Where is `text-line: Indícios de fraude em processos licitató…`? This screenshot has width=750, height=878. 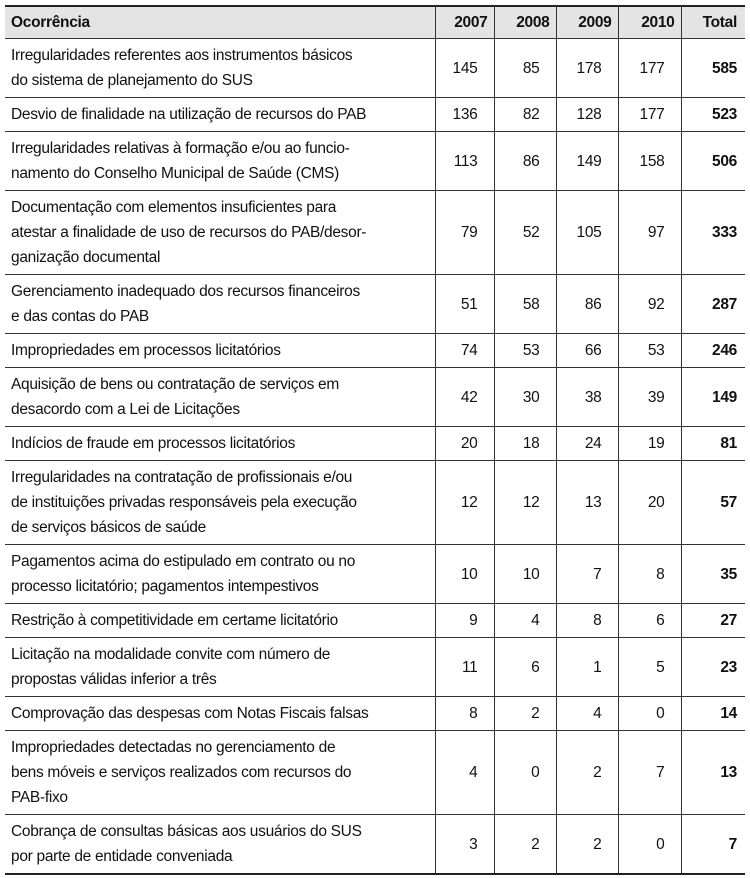 text-line: Indícios de fraude em processos licitató… is located at coordinates (153, 443).